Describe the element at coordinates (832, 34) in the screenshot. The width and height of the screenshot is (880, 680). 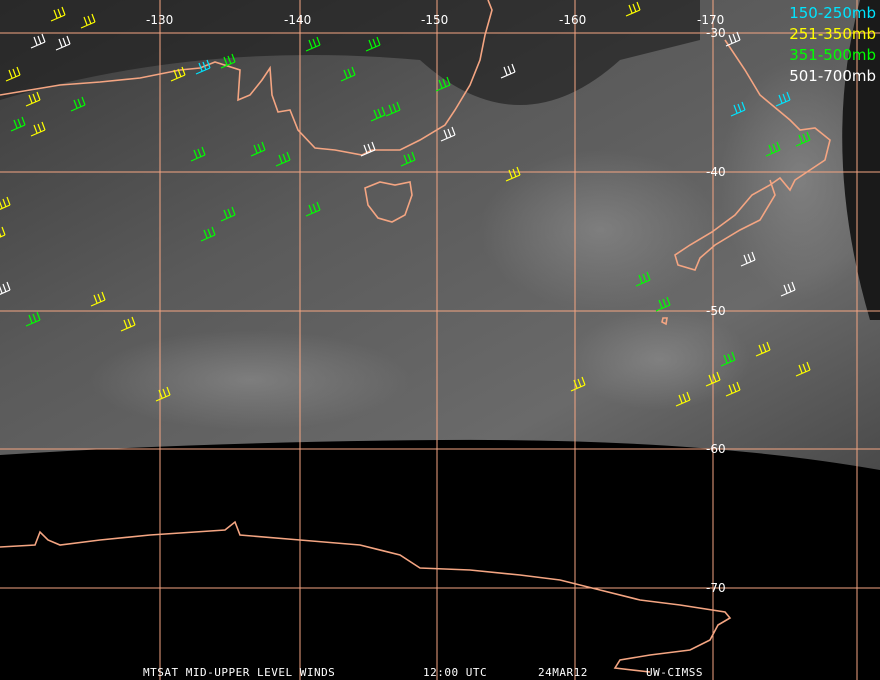
I see `legend-entry: 251-350mb` at that location.